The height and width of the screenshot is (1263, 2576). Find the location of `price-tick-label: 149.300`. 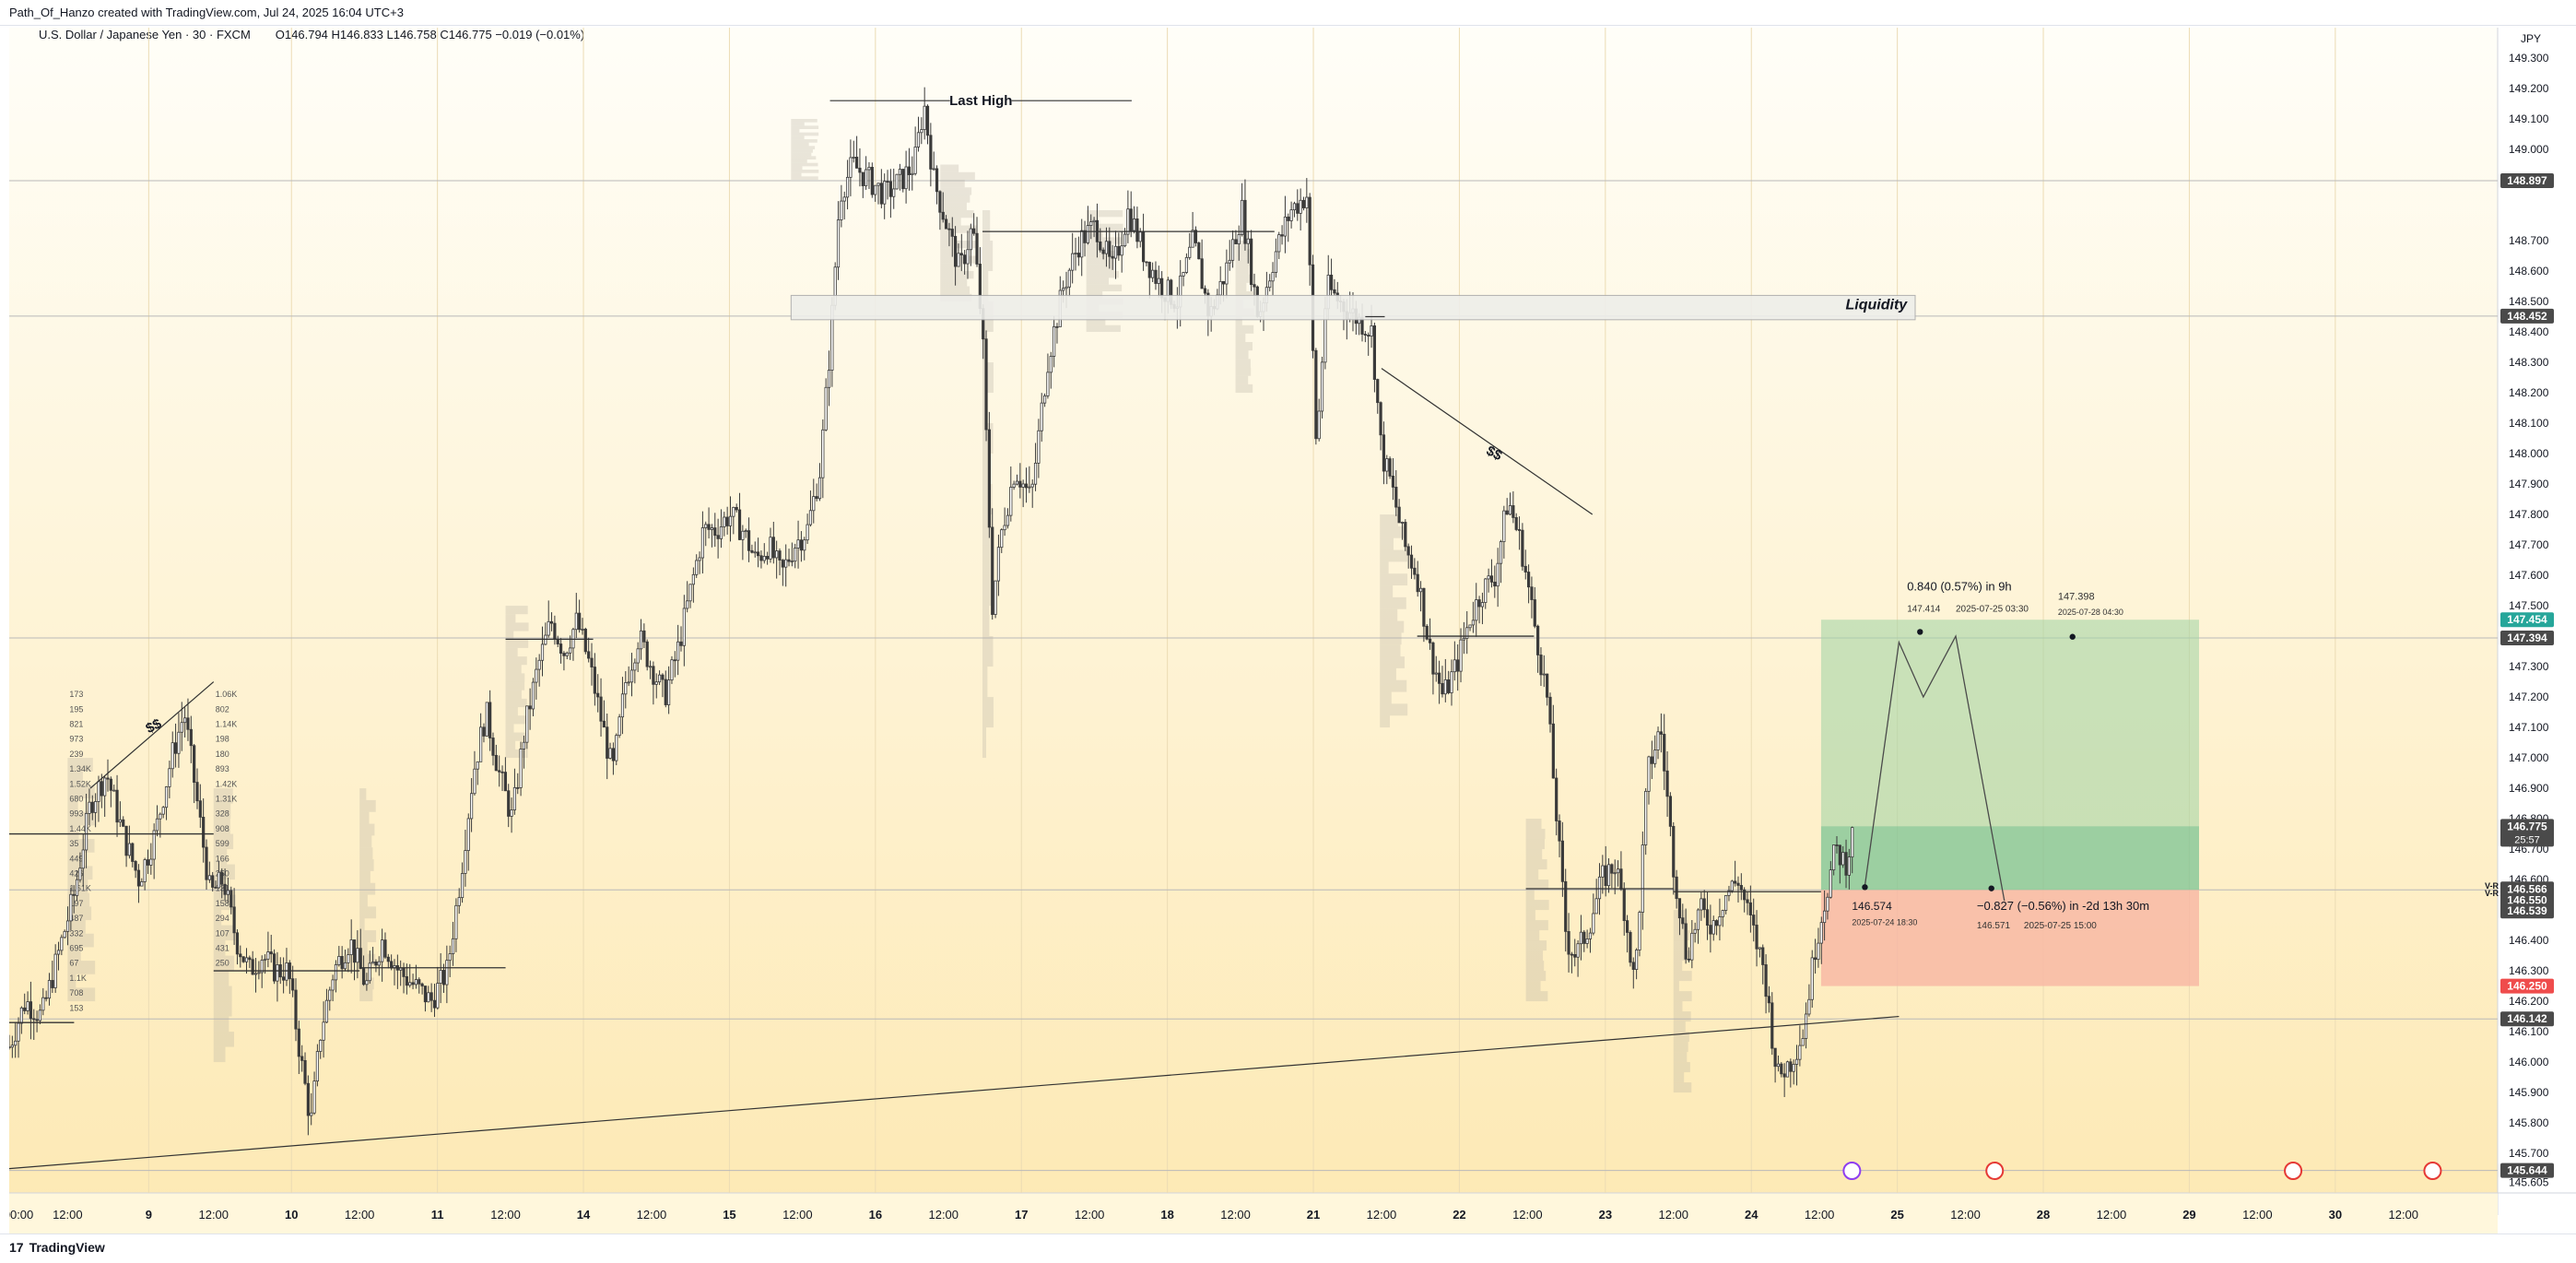

price-tick-label: 149.300 is located at coordinates (2529, 58).